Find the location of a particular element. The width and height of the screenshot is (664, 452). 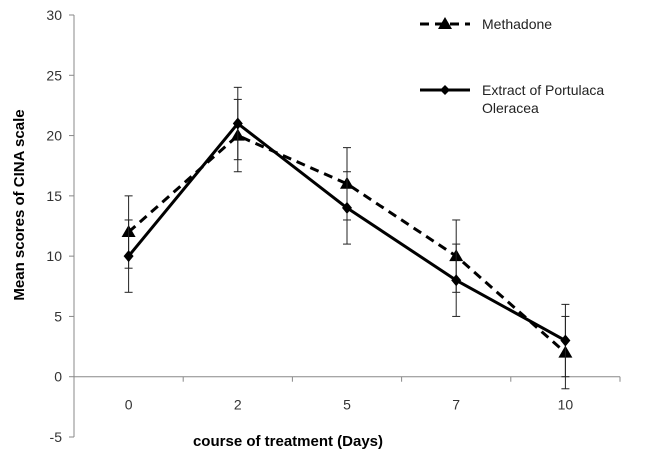

legend-marker-diamond-icon is located at coordinates (445, 90).